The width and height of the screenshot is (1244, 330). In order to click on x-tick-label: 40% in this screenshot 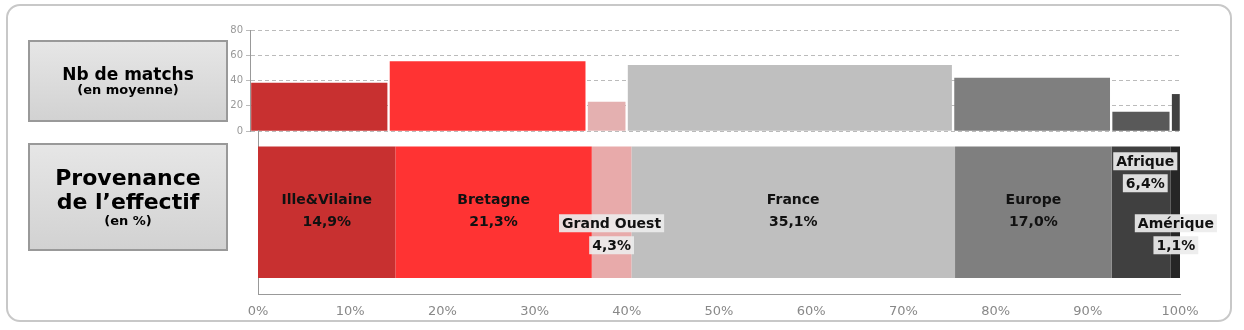, I will do `click(627, 310)`.